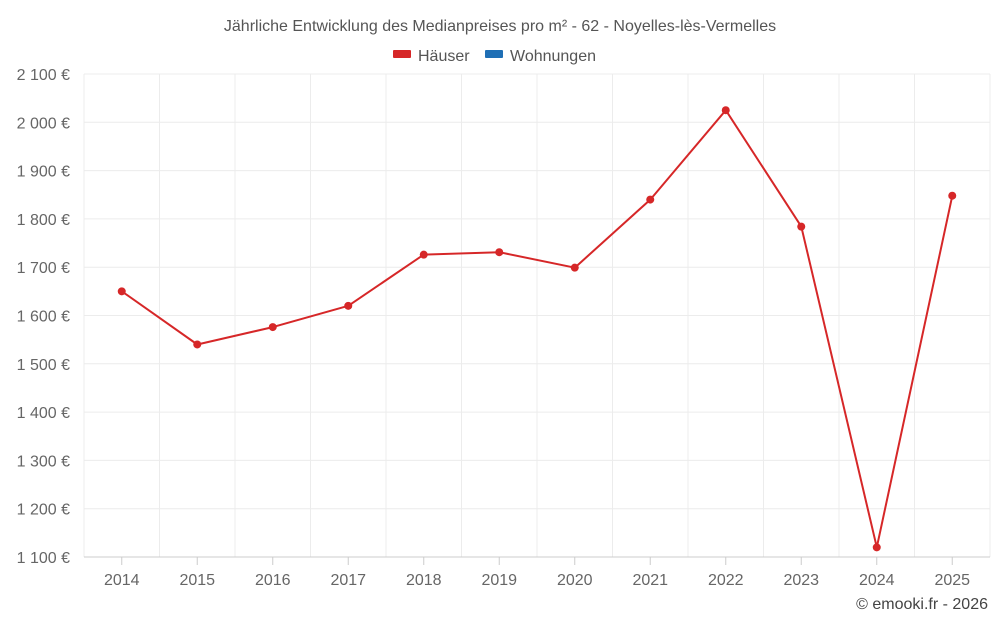 This screenshot has width=1000, height=625. I want to click on y-tick-label: 1 900 €, so click(43, 172).